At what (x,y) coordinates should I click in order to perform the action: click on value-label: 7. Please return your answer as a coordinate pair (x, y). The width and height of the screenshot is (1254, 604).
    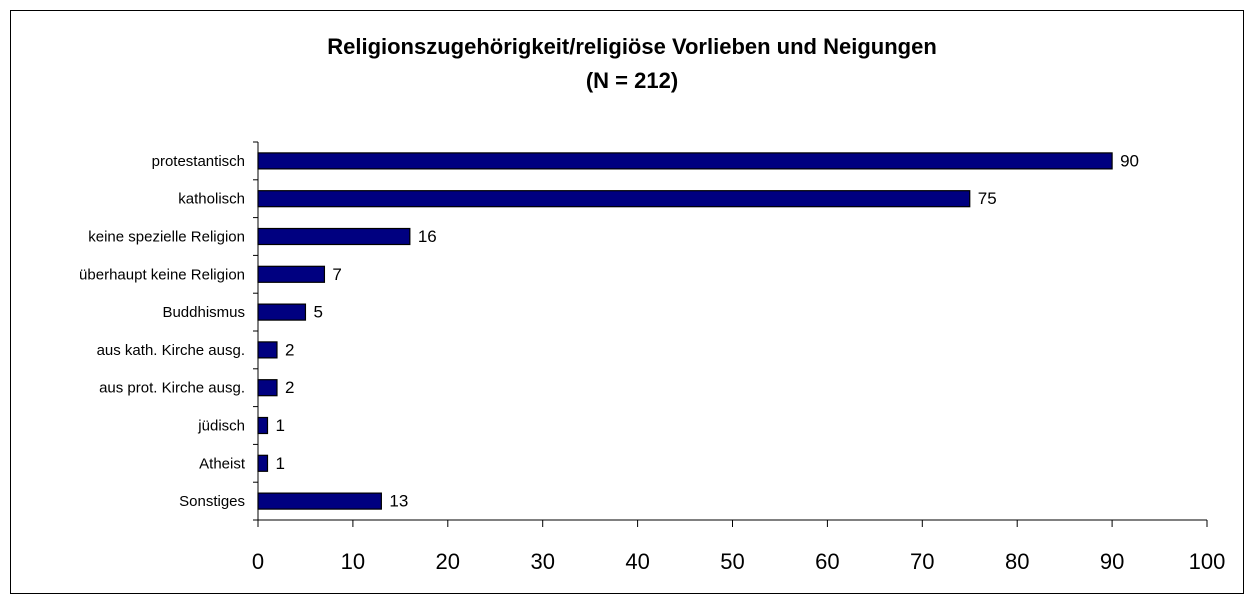
    Looking at the image, I should click on (336, 274).